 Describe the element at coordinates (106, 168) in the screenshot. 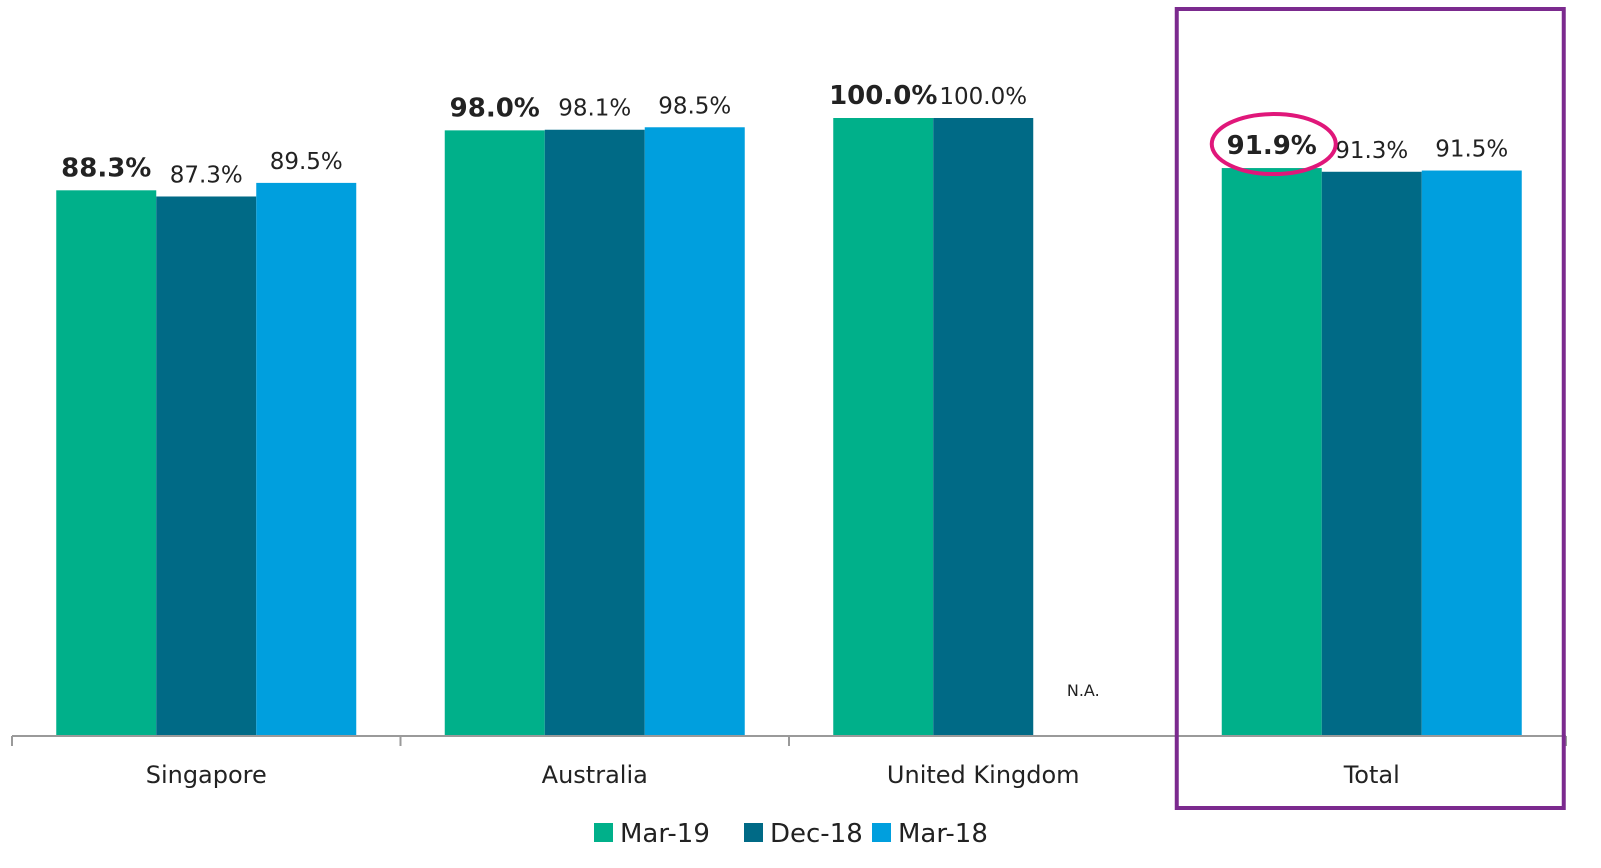

I see `data-label-singapore-mar-19: 88.3%` at that location.